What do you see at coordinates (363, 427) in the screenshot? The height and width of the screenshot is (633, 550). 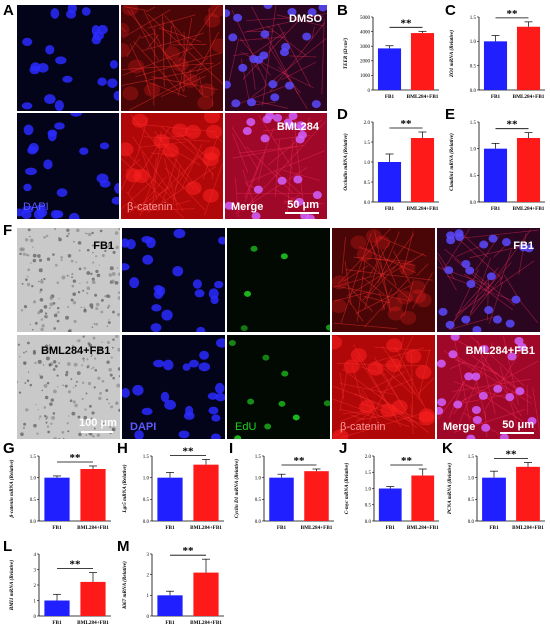 I see `label-catenin-f: β-catenin` at bounding box center [363, 427].